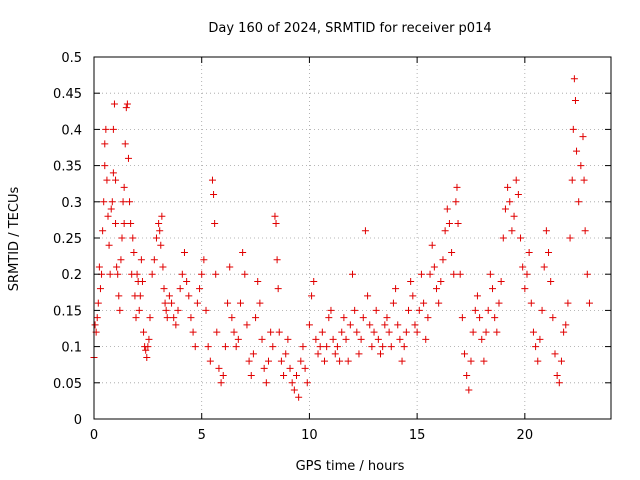  I want to click on x-axis-label: GPS time / hours, so click(350, 466).